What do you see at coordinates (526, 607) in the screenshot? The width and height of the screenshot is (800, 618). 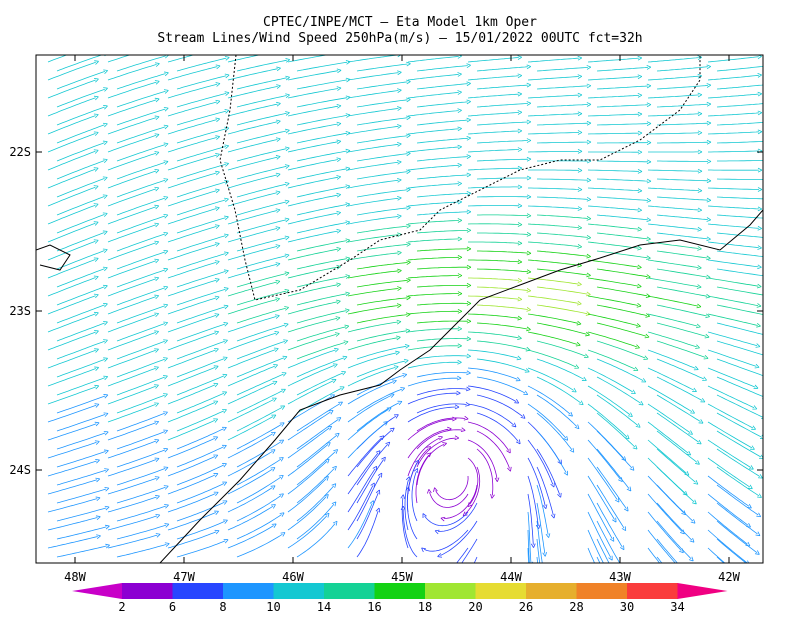 I see `colorbar-label: 26` at bounding box center [526, 607].